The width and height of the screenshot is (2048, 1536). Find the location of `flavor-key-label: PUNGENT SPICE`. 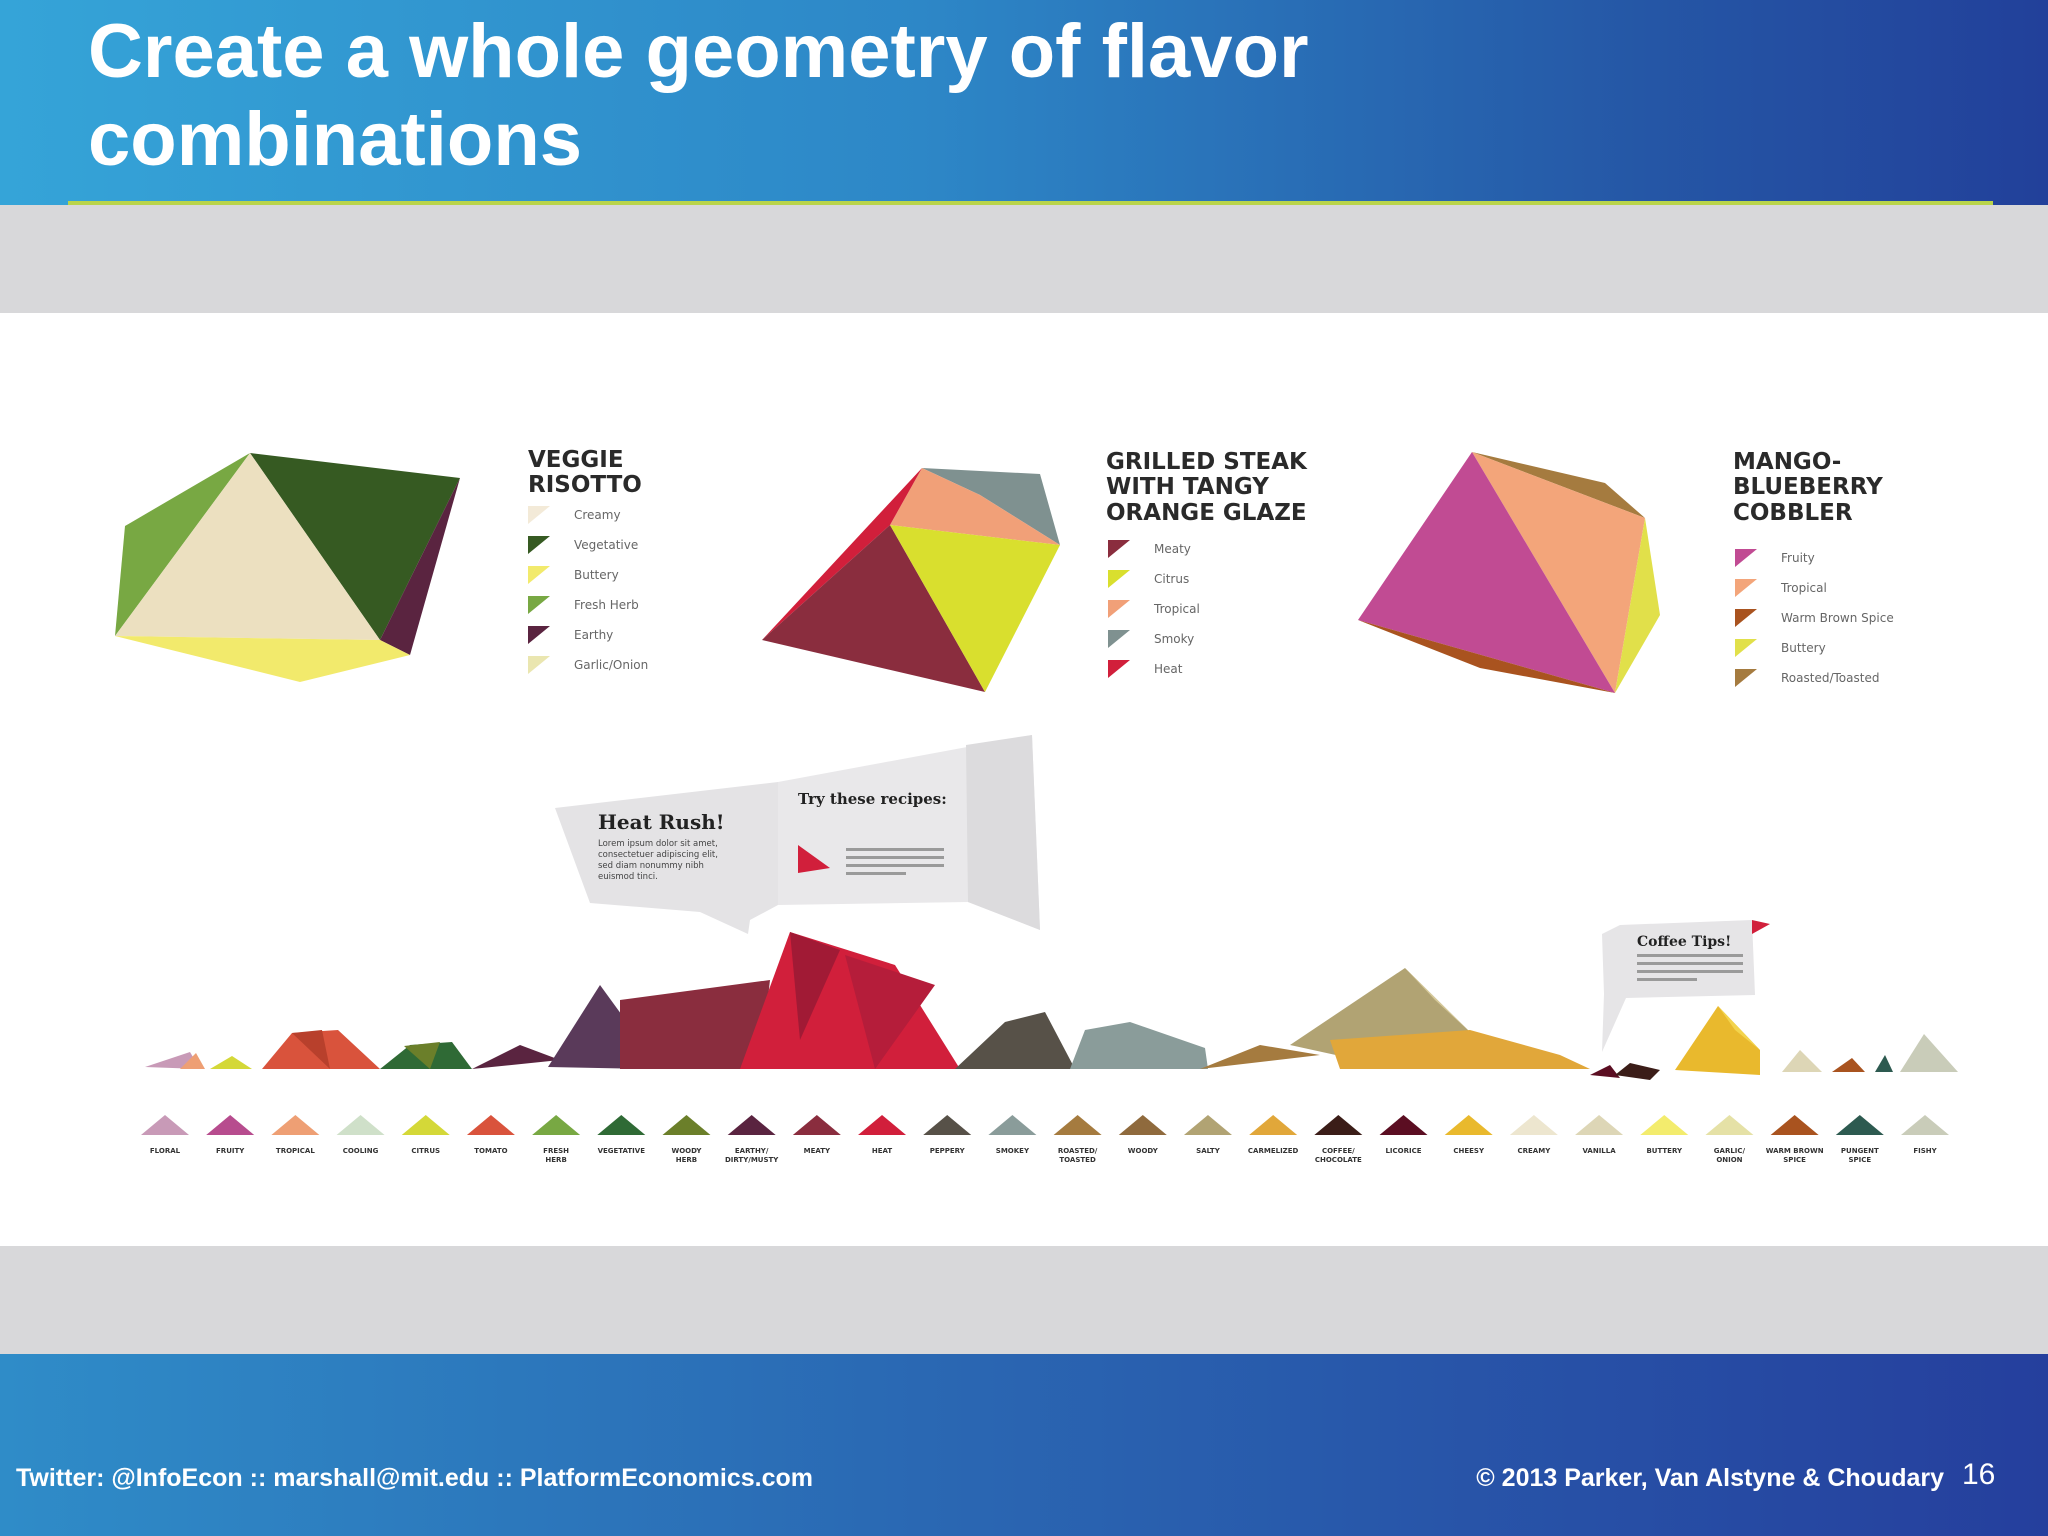

flavor-key-label: PUNGENT SPICE is located at coordinates (1860, 1155).